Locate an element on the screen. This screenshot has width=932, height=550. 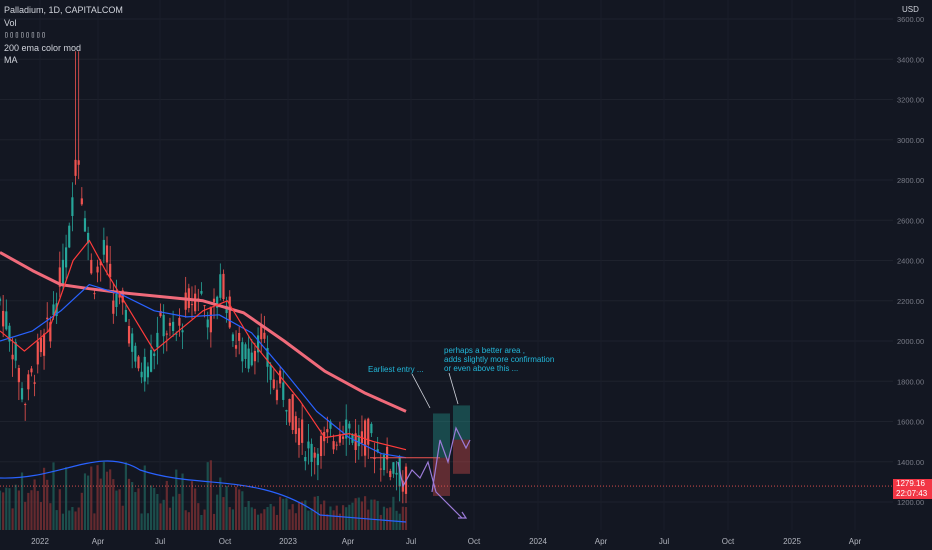
y-tick-label: 3600.00 is located at coordinates (910, 19).